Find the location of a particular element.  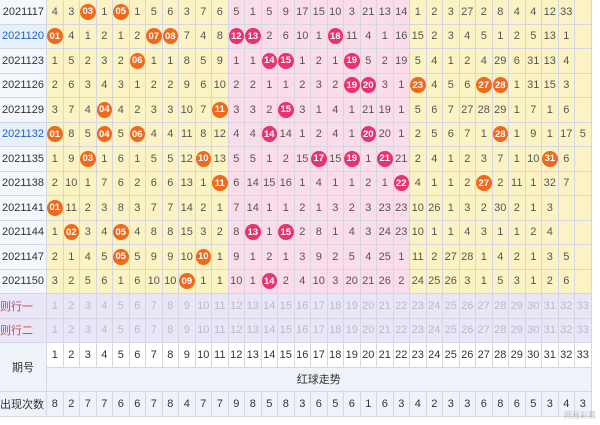

number-header-cell: 22 is located at coordinates (401, 355).